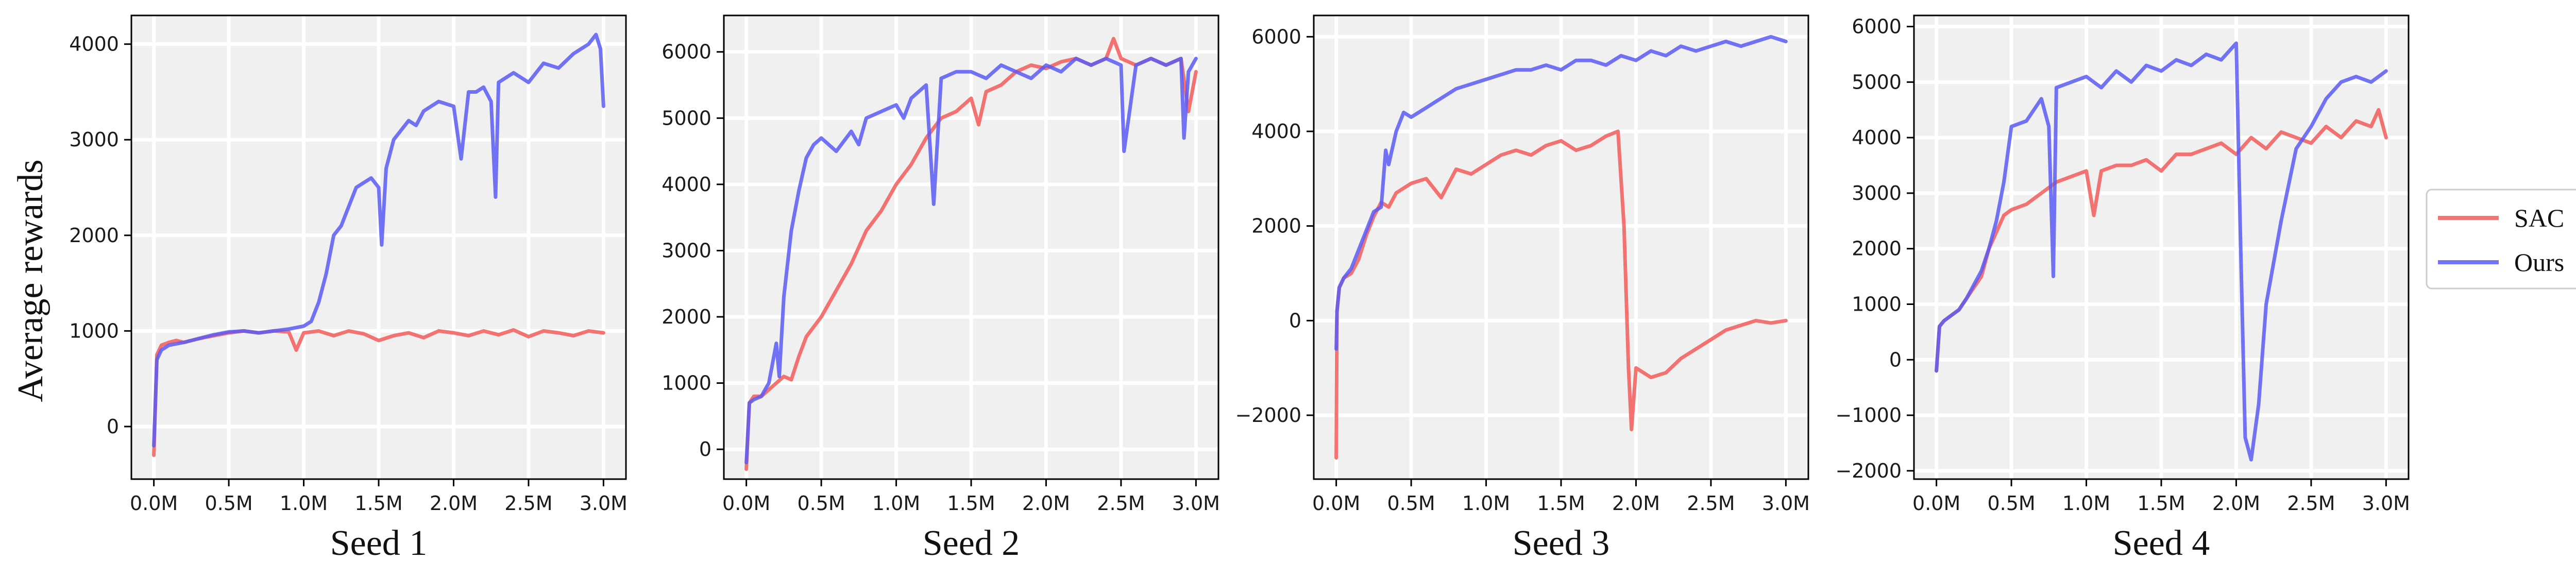 This screenshot has height=577, width=2576. Describe the element at coordinates (1868, 415) in the screenshot. I see `y-tick-label: −1000` at that location.